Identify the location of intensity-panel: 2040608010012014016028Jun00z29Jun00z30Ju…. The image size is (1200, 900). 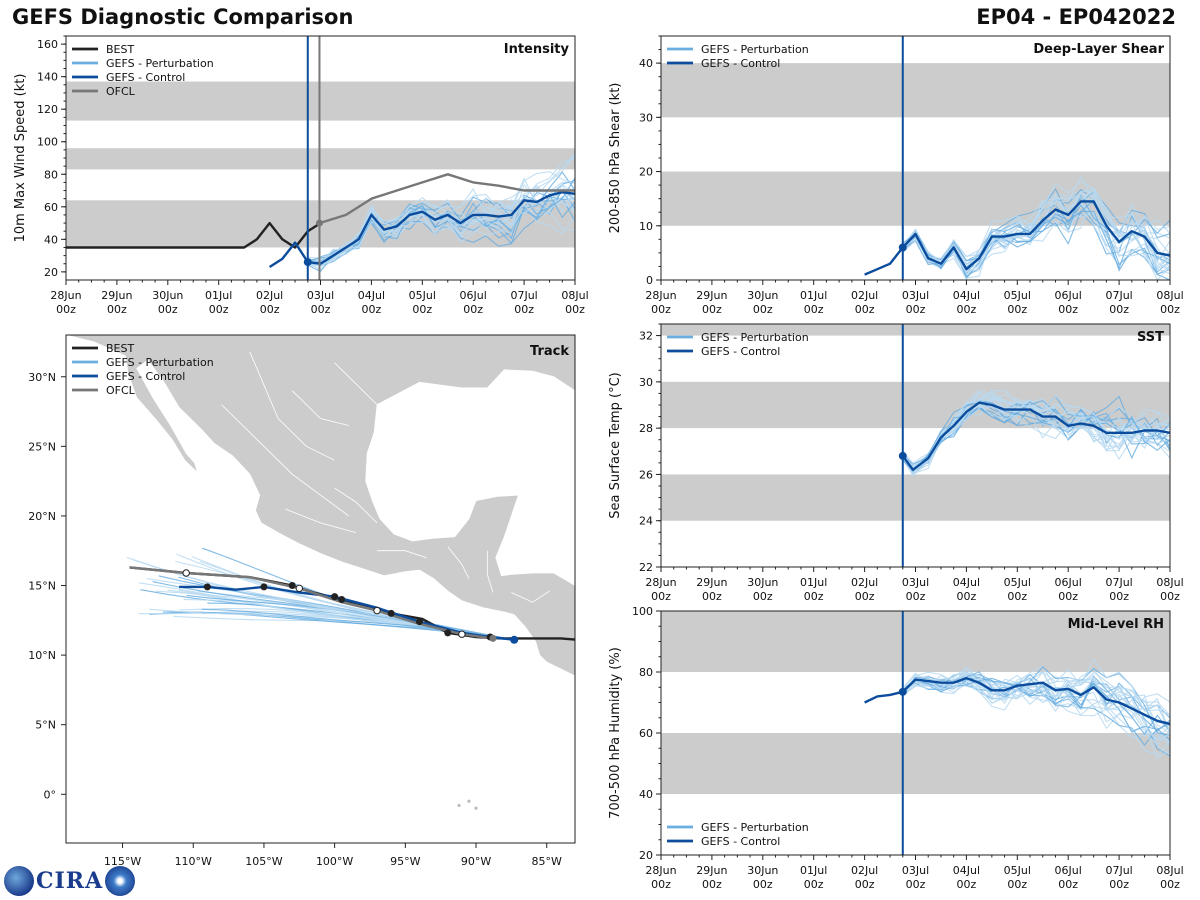
(301, 175).